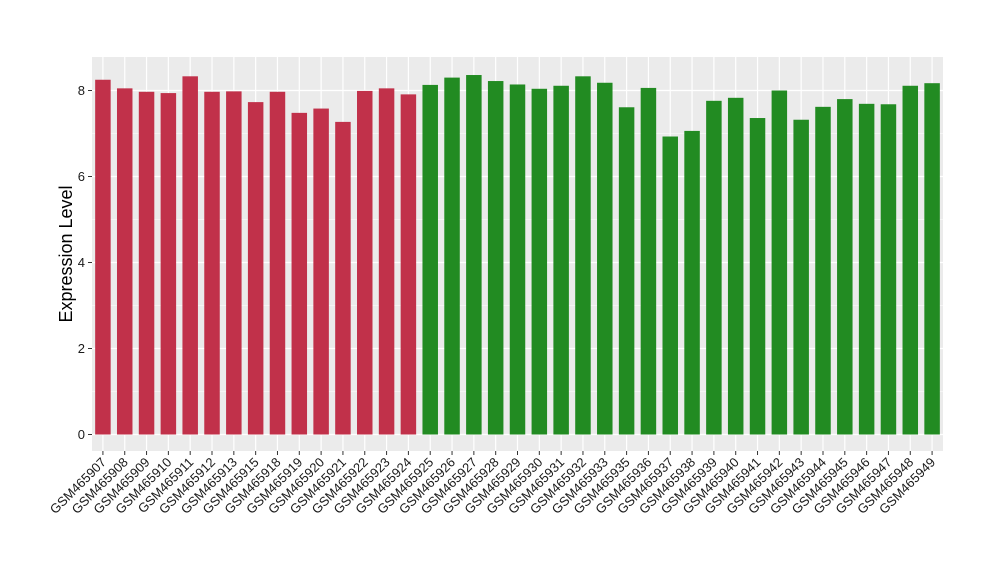 This screenshot has width=1000, height=580. Describe the element at coordinates (779, 262) in the screenshot. I see `bar-GSM465942` at that location.